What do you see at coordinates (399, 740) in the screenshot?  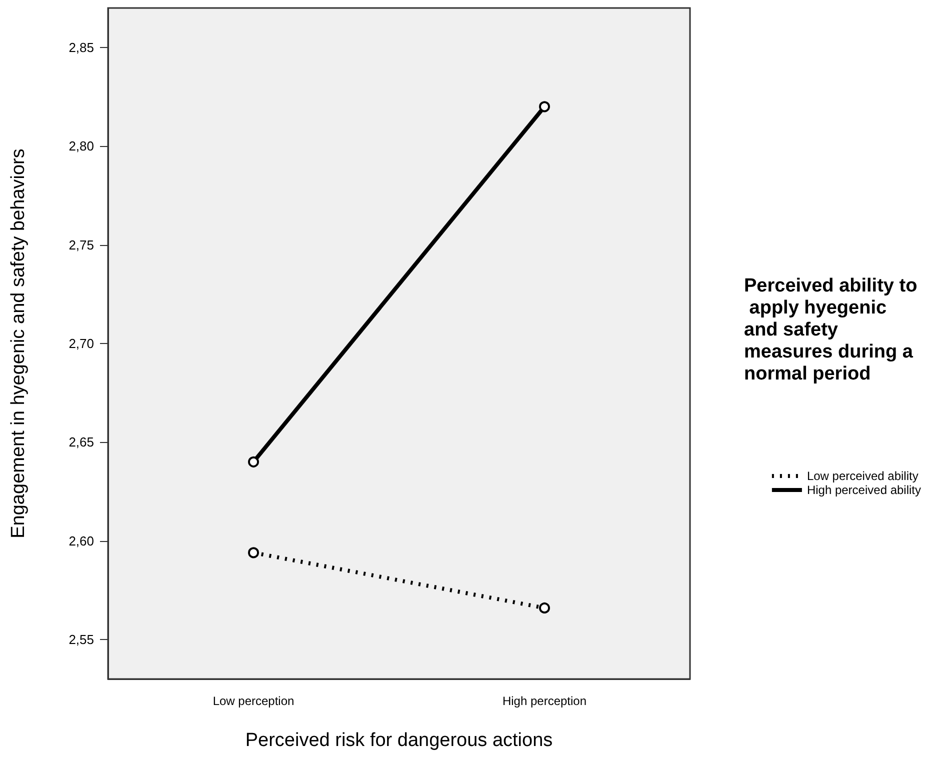 I see `x-axis-title: Perceived risk for dangerous actions` at bounding box center [399, 740].